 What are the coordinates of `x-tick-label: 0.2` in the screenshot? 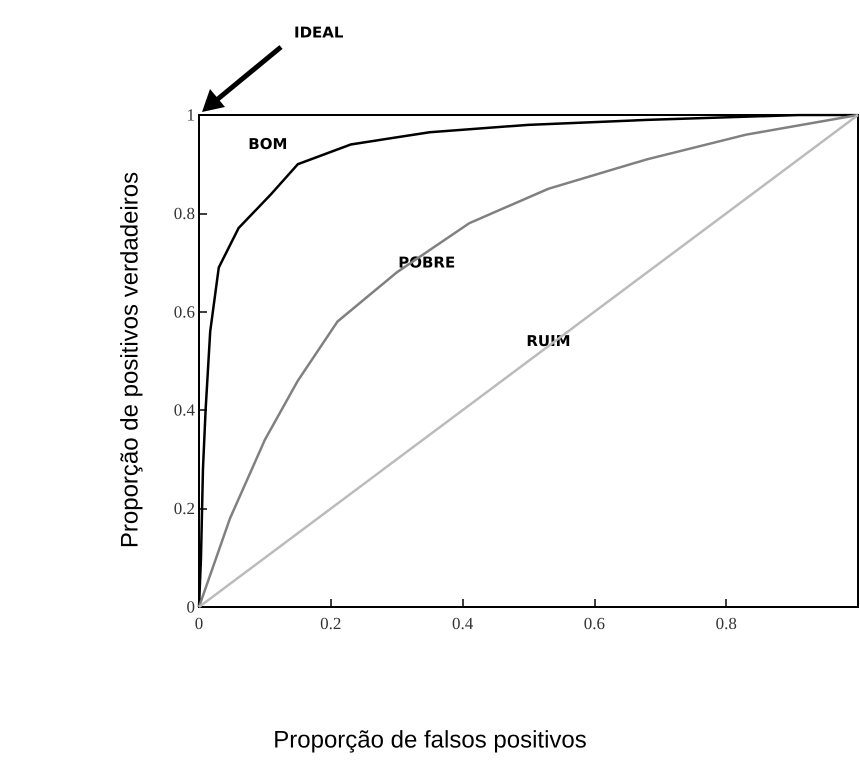 It's located at (331, 623).